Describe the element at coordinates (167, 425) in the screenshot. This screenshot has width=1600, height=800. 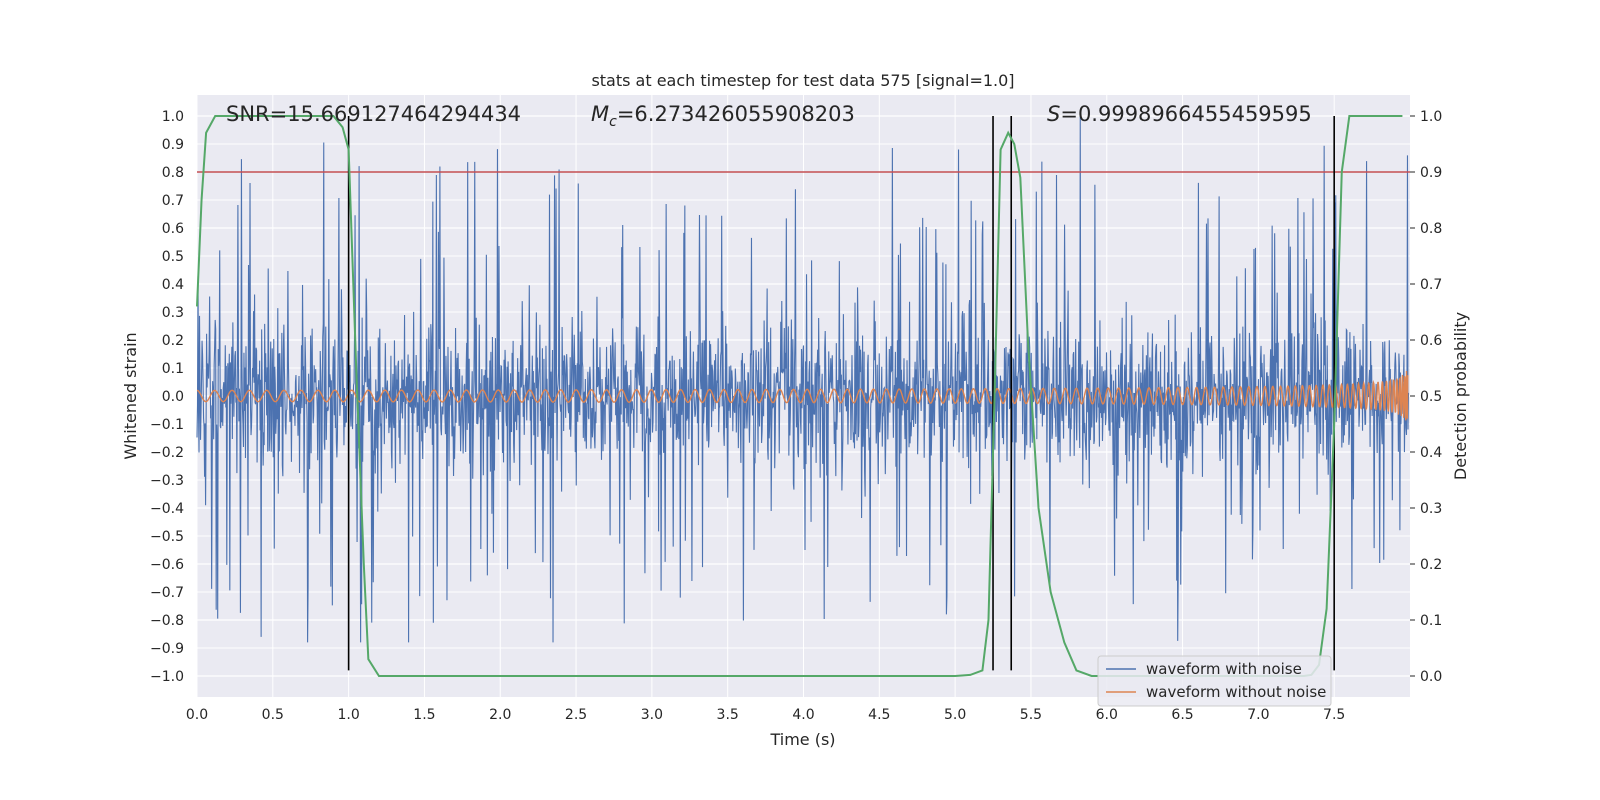
I see `y-left-tick-label: −0.1` at that location.